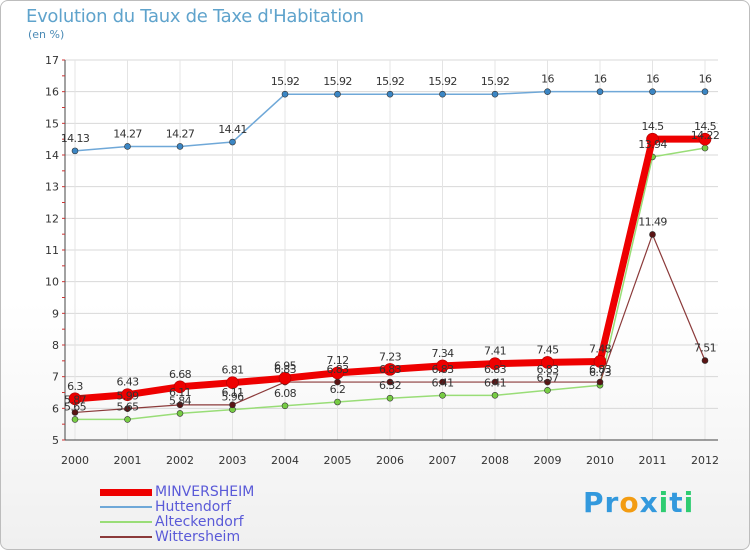 This screenshot has width=750, height=550. Describe the element at coordinates (75, 406) in the screenshot. I see `data-label: 5.65` at that location.